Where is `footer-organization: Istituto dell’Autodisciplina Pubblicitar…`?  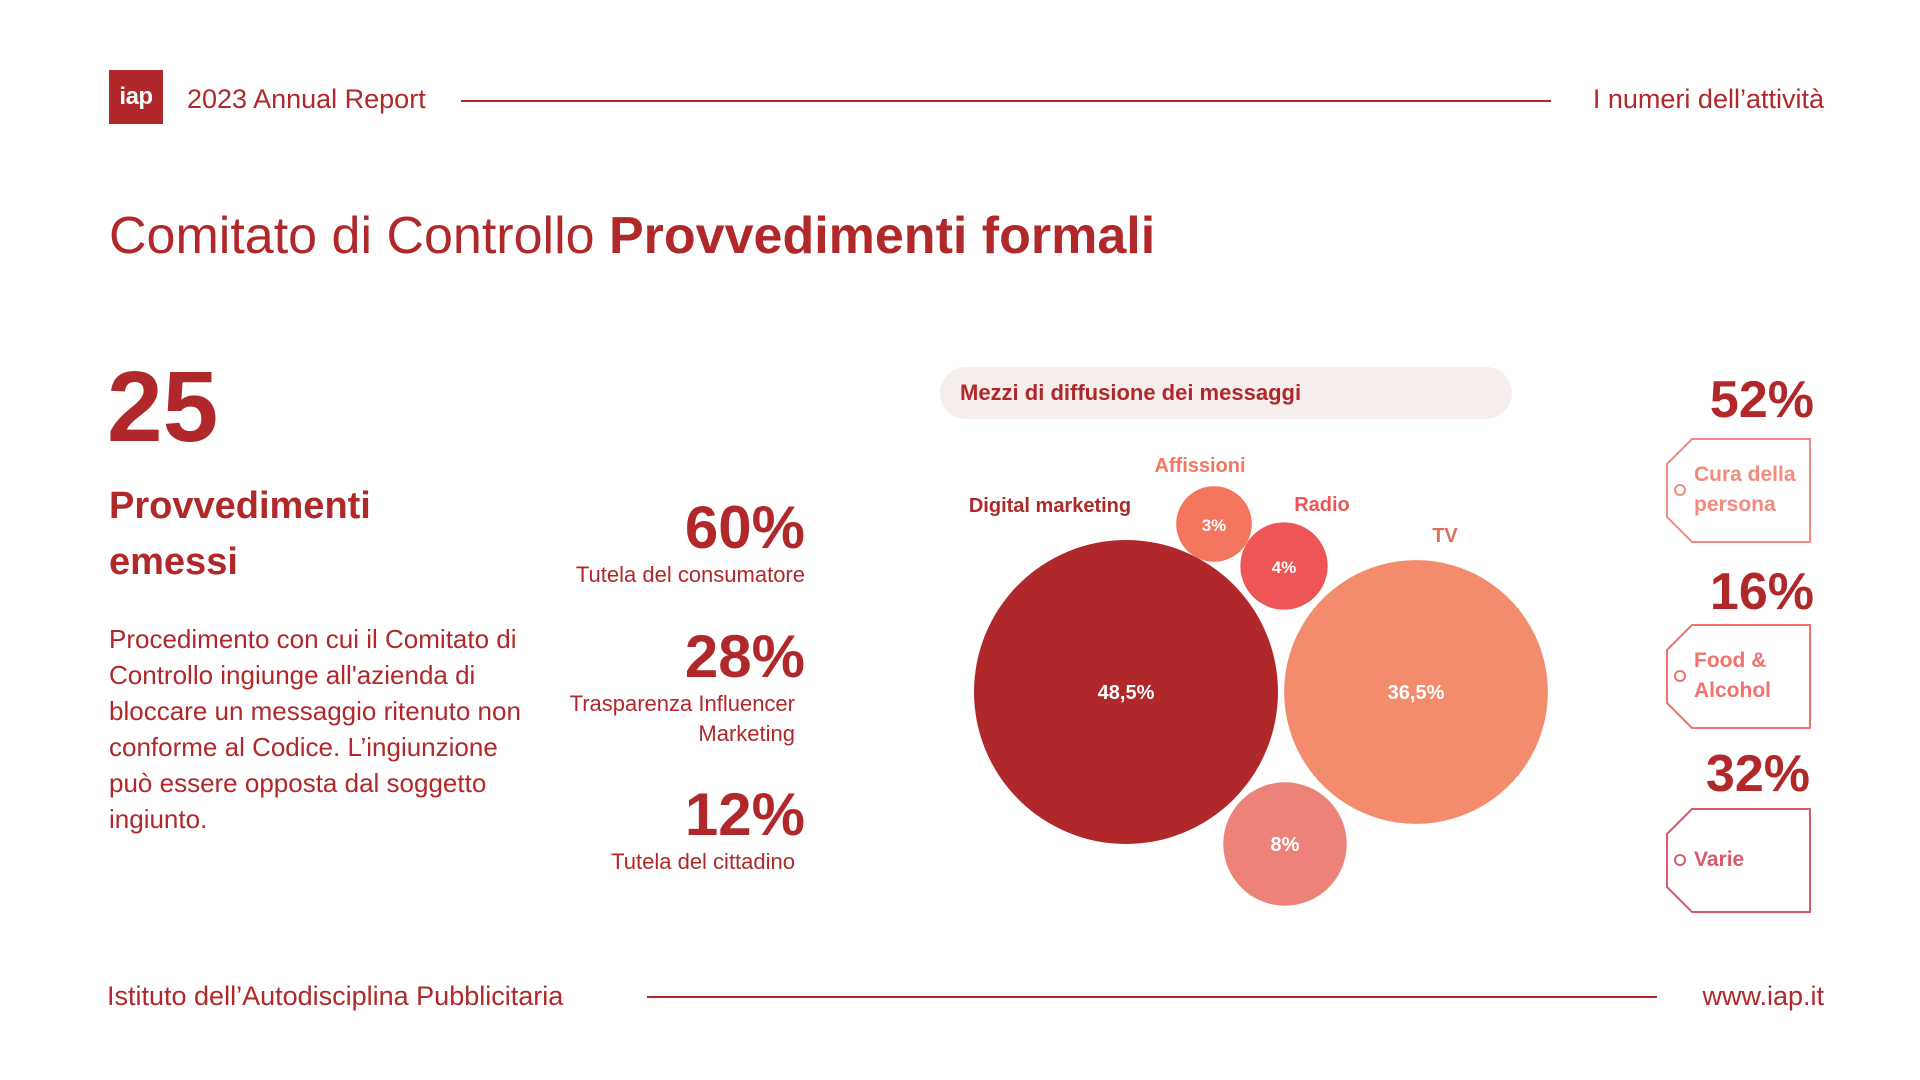
footer-organization: Istituto dell’Autodisciplina Pubblicitar… is located at coordinates (335, 996).